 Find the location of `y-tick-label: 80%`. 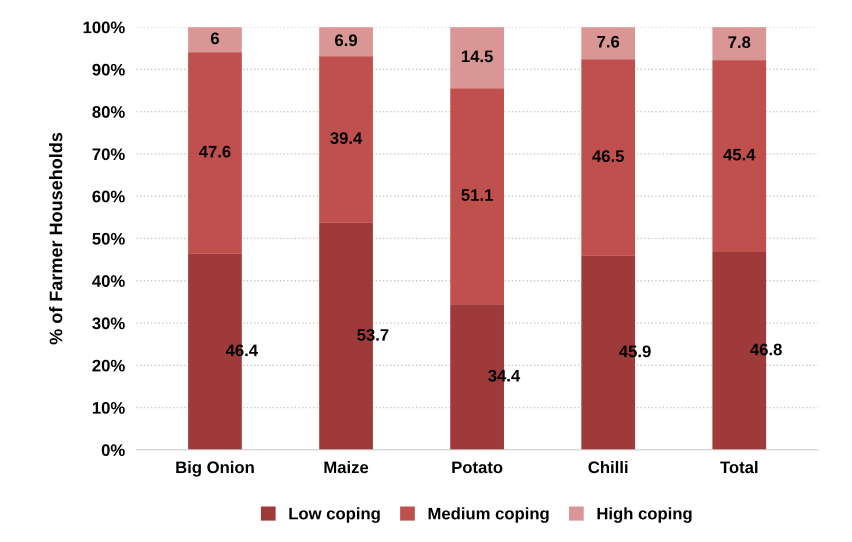

y-tick-label: 80% is located at coordinates (108, 112).